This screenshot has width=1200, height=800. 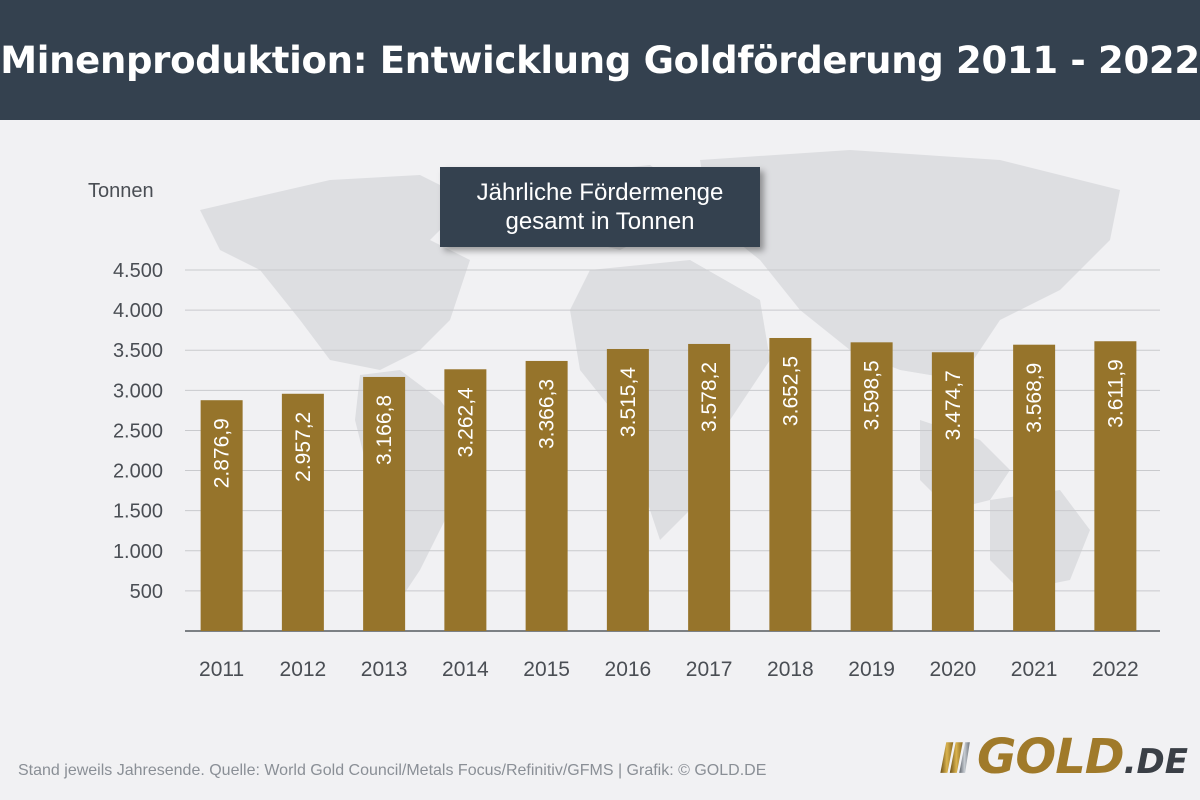 I want to click on y-tick-label: 1.000, so click(x=138, y=552).